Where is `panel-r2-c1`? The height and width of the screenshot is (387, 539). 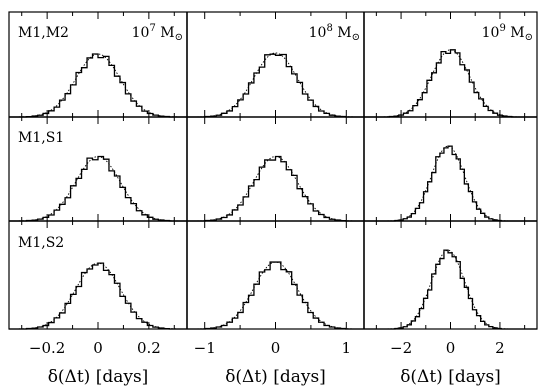
panel-r2-c1 is located at coordinates (98, 169).